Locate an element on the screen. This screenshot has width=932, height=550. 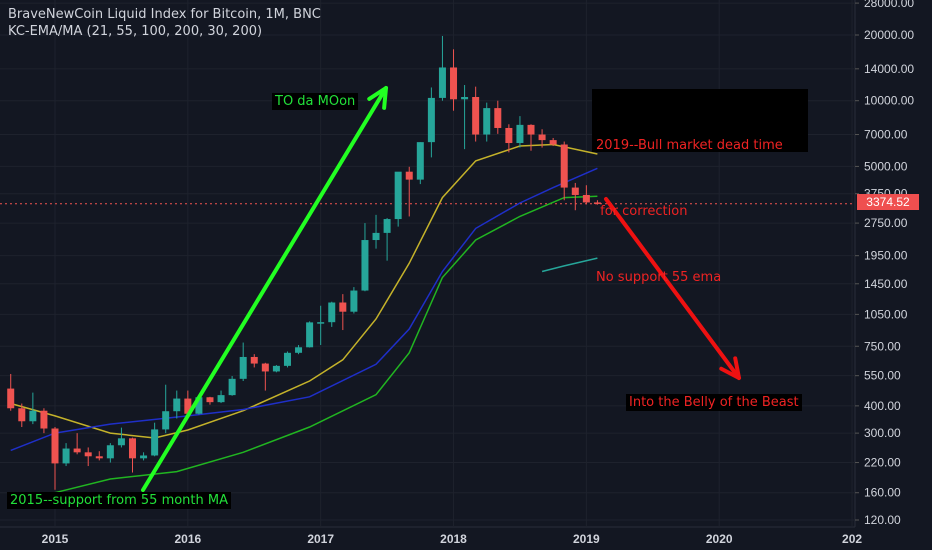
y-tick-label: 7000.00 is located at coordinates (886, 135).